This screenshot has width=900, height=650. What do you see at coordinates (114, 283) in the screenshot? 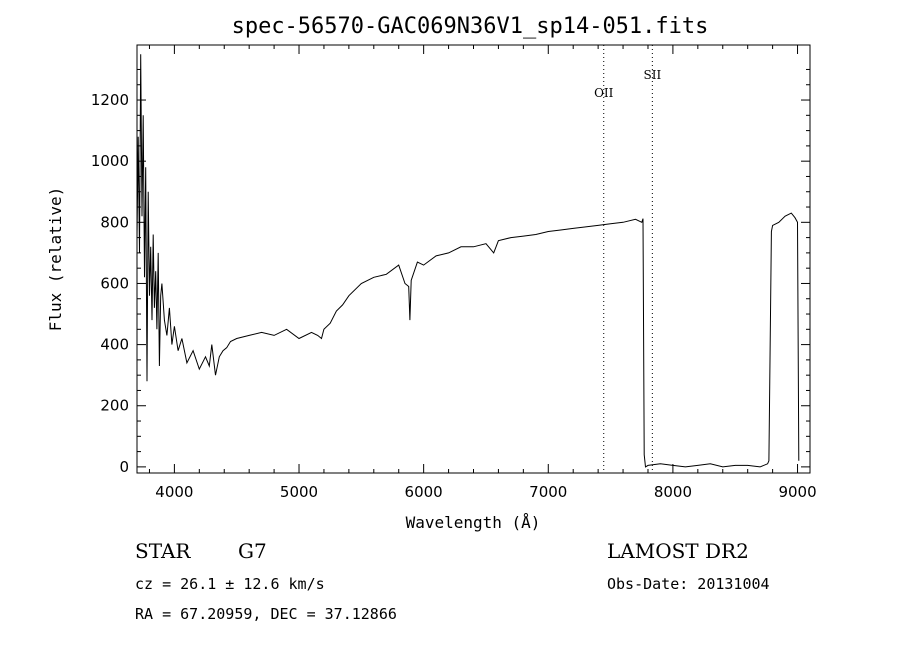
I see `y-tick-label: 600` at bounding box center [114, 283].